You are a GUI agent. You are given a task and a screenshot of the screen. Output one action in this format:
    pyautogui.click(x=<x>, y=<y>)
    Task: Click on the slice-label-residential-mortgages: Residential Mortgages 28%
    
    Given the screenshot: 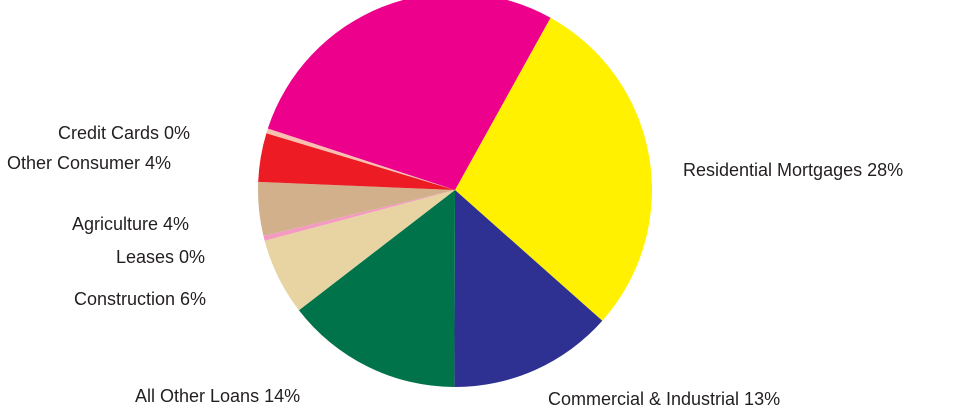 What is the action you would take?
    pyautogui.click(x=793, y=170)
    